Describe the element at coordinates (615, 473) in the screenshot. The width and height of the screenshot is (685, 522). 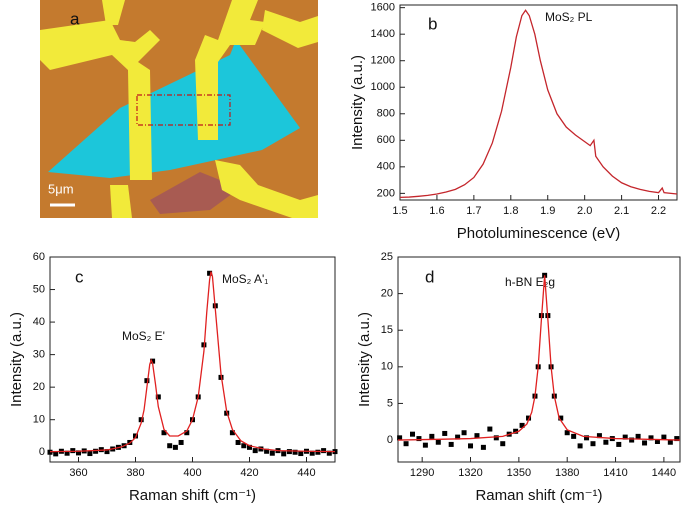
I see `x-tick-label: 1410` at that location.